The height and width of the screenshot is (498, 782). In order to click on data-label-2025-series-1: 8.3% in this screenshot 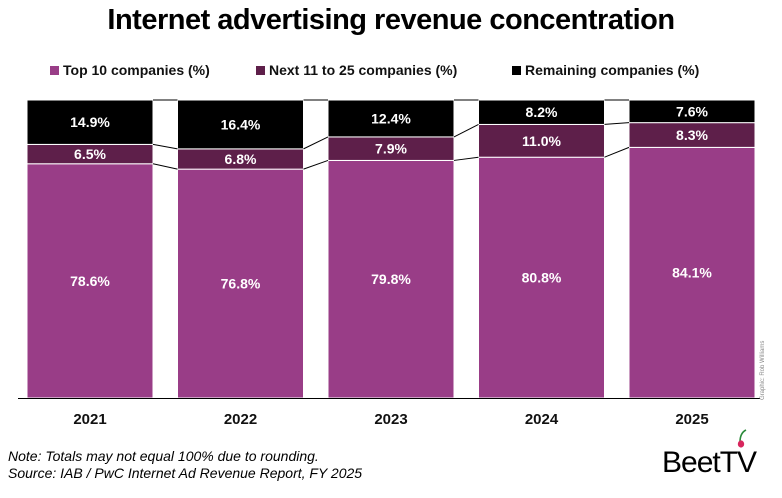, I will do `click(692, 135)`.